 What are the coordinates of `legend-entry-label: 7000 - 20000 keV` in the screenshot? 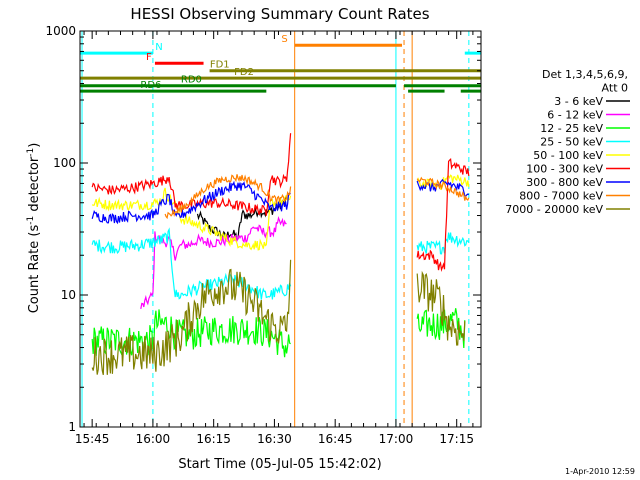 It's located at (554, 209).